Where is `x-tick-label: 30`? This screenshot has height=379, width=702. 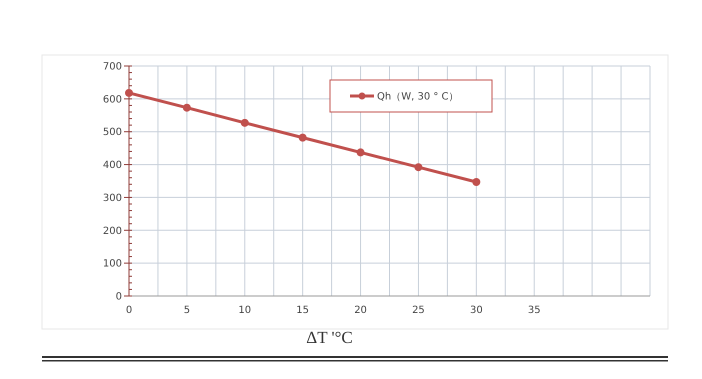
x-tick-label: 30 is located at coordinates (476, 310).